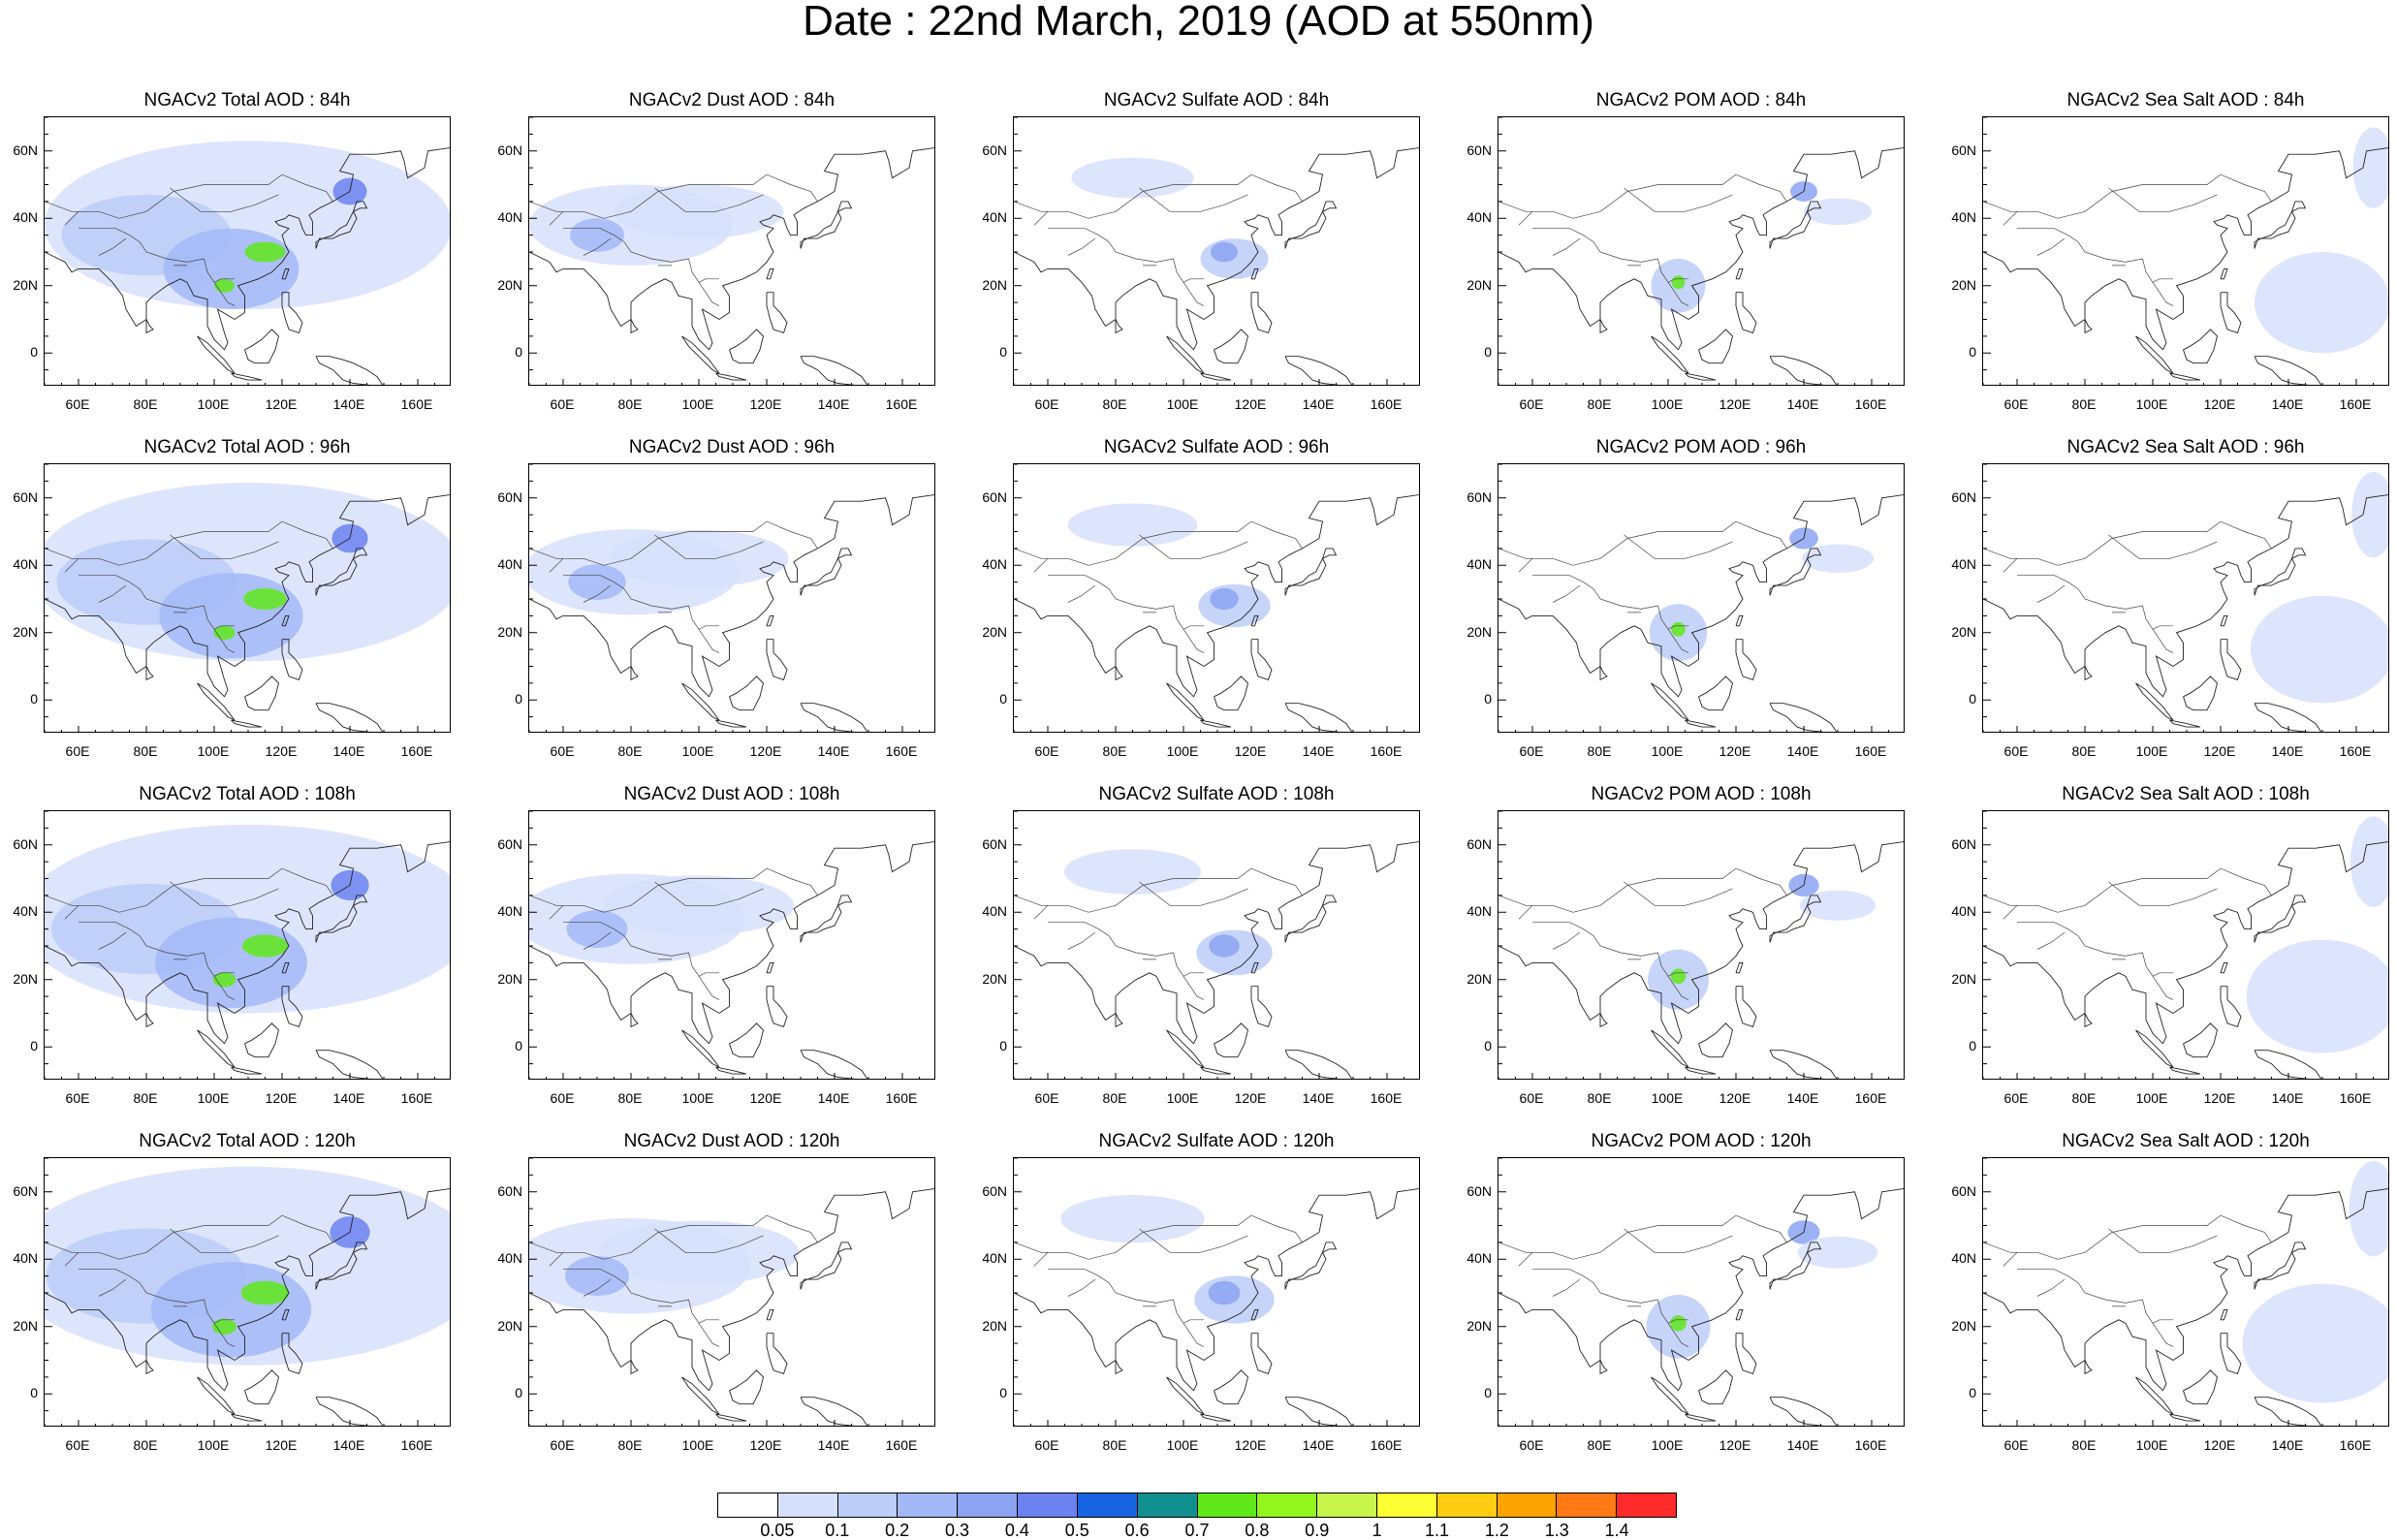 The height and width of the screenshot is (1540, 2397). What do you see at coordinates (731, 794) in the screenshot?
I see `panel-title: NGACv2 Dust AOD : 108h` at bounding box center [731, 794].